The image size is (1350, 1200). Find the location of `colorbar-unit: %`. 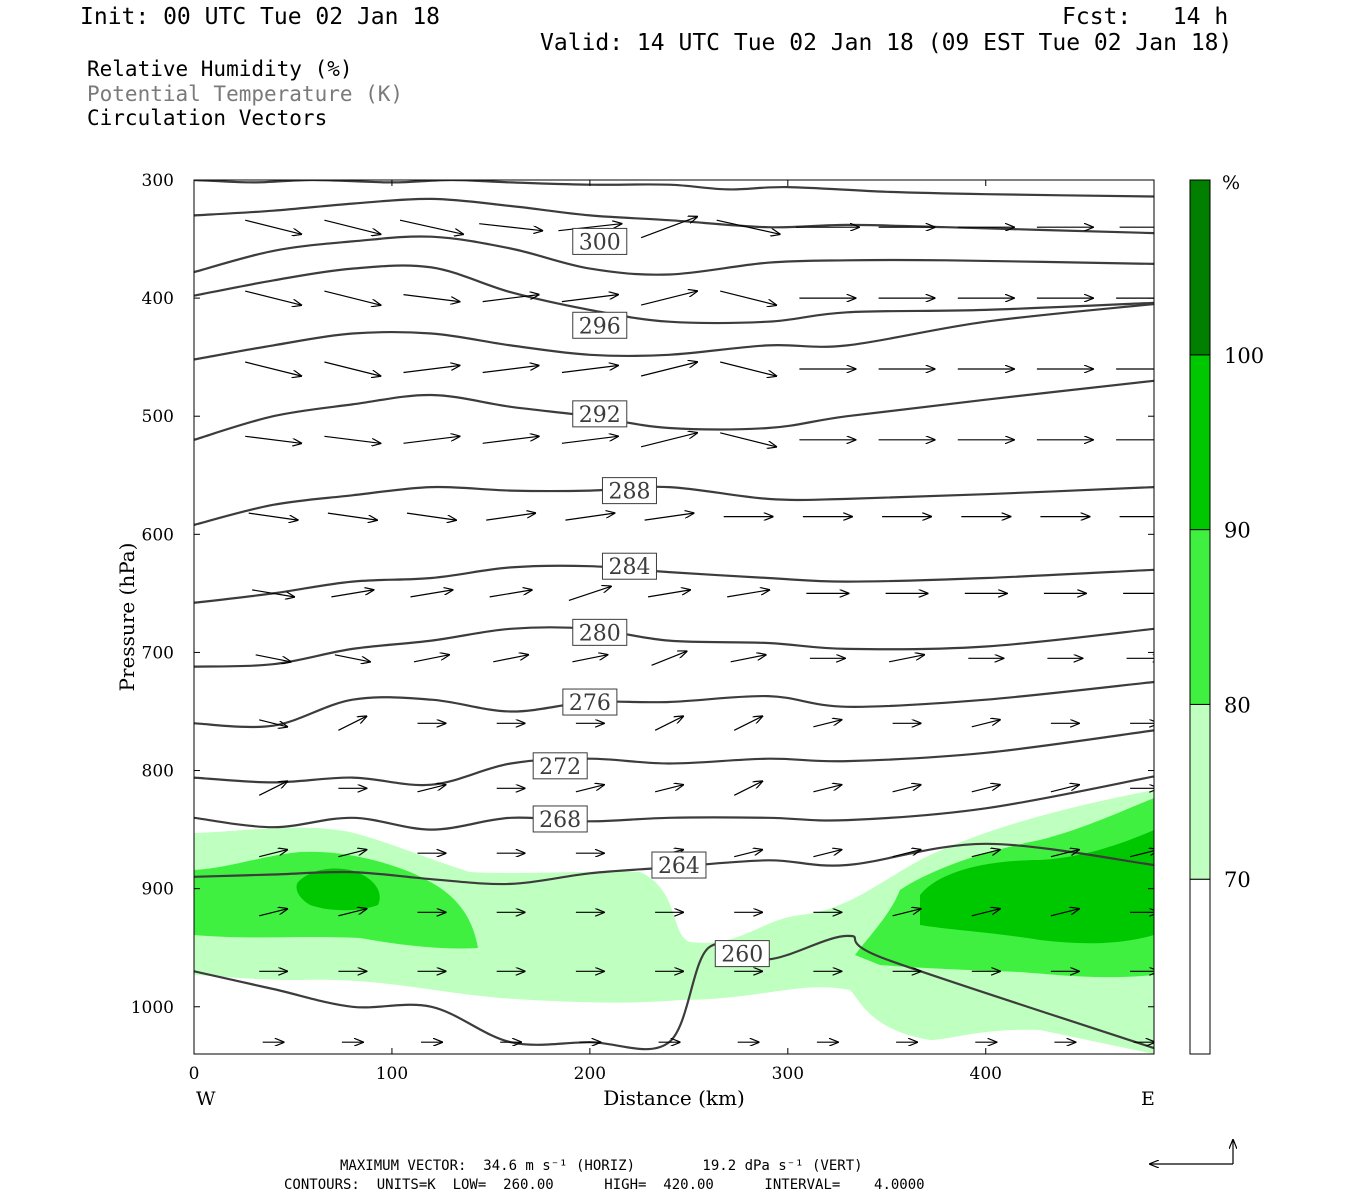

colorbar-unit: % is located at coordinates (1231, 183).